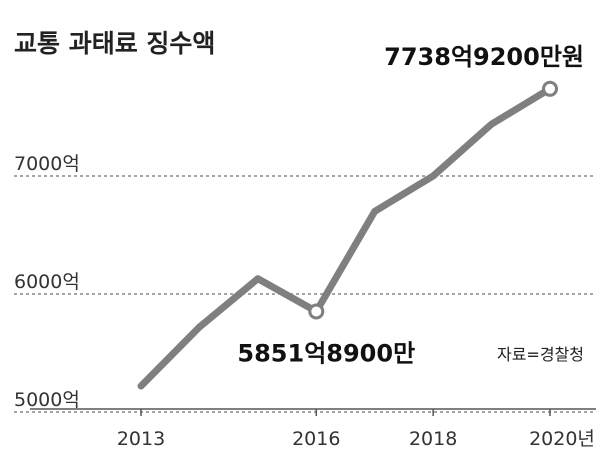 The width and height of the screenshot is (600, 462). I want to click on y-tick-labels: 5000억 6000억 7000억, so click(47, 282).